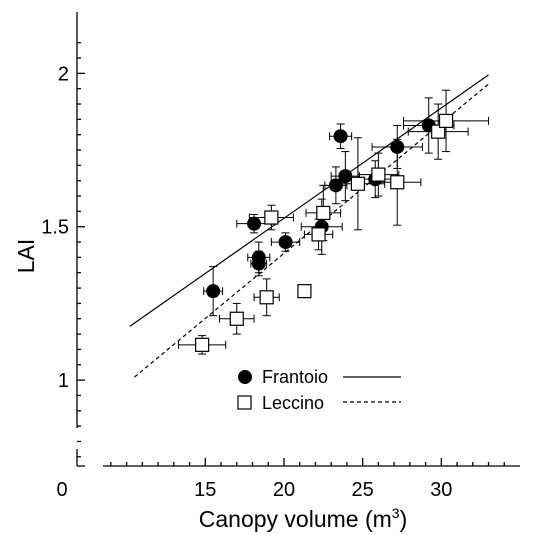 This screenshot has width=550, height=535. What do you see at coordinates (244, 402) in the screenshot?
I see `legend-marker-leccino` at bounding box center [244, 402].